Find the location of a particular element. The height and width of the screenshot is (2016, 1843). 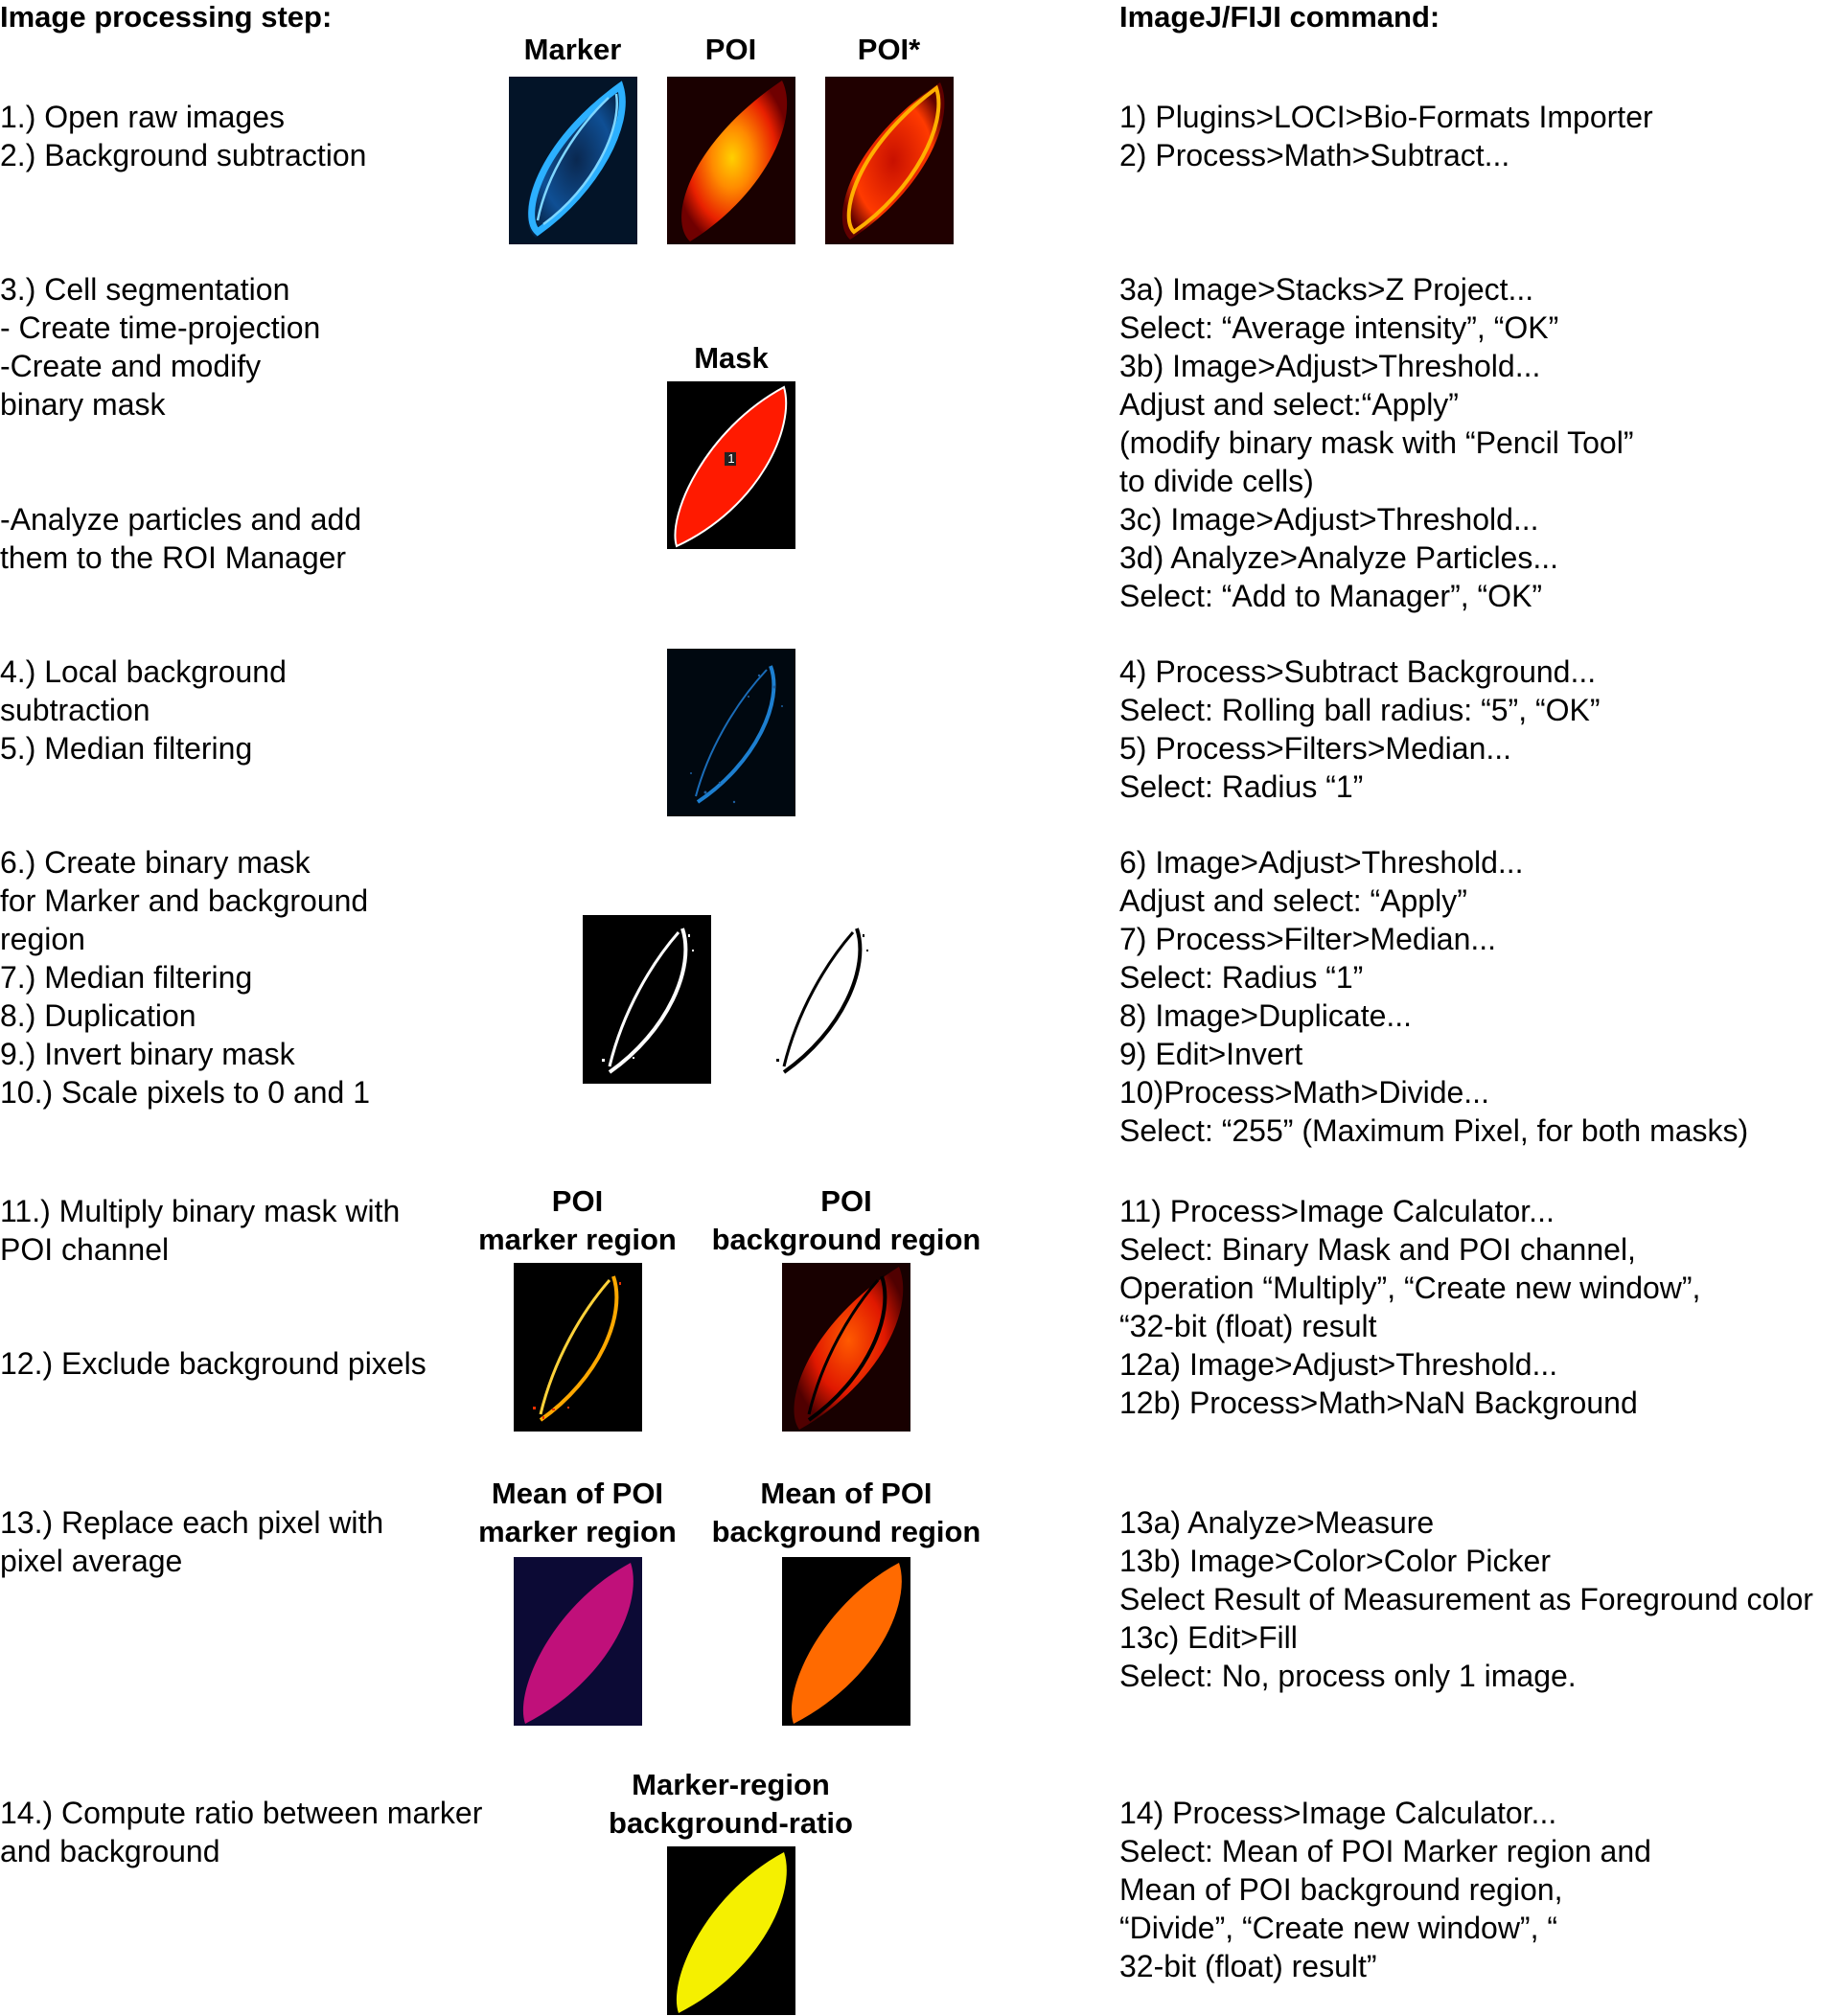

label-line: background-ratio is located at coordinates (731, 1823).